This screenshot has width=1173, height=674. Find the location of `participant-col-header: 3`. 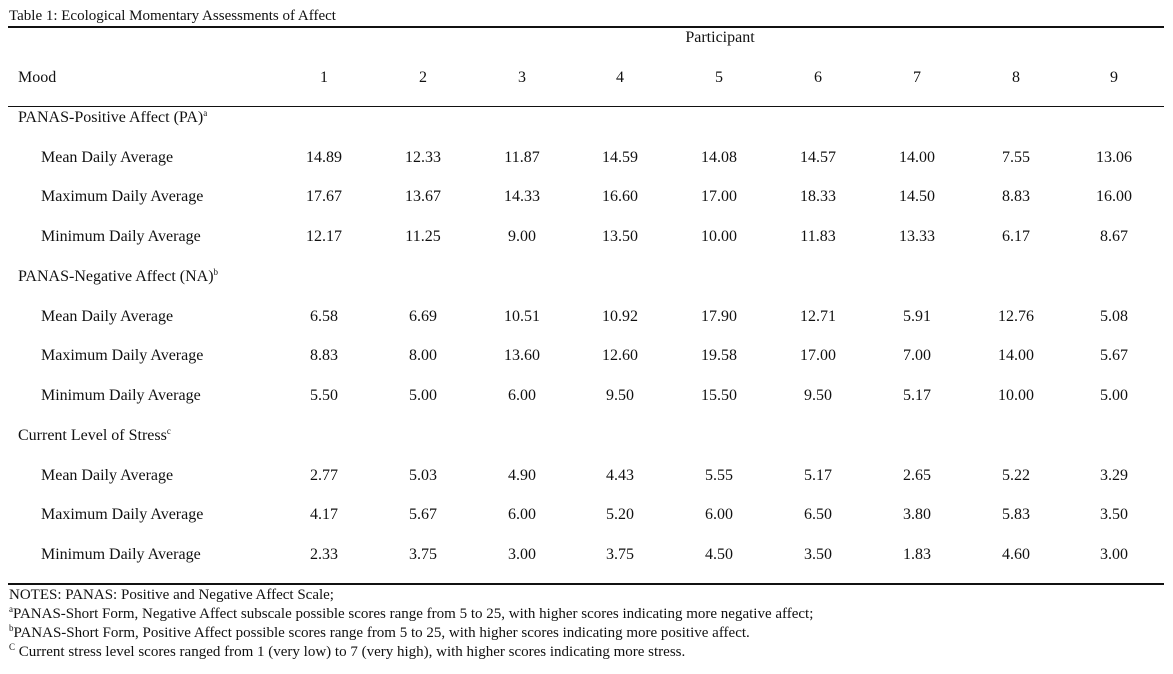

participant-col-header: 3 is located at coordinates (522, 77).